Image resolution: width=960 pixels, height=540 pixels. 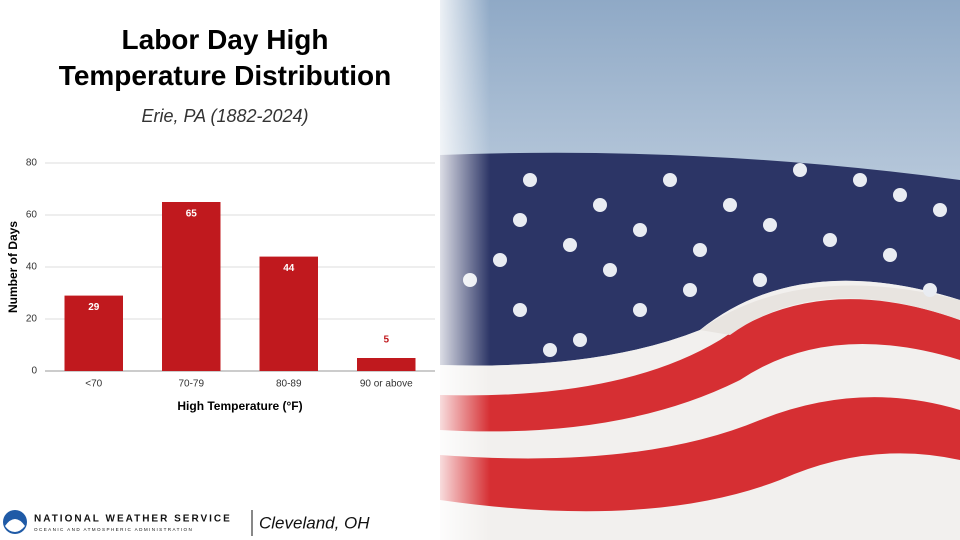 What do you see at coordinates (225, 116) in the screenshot?
I see `chart-subtitle: Erie, PA (1882-2024)` at bounding box center [225, 116].